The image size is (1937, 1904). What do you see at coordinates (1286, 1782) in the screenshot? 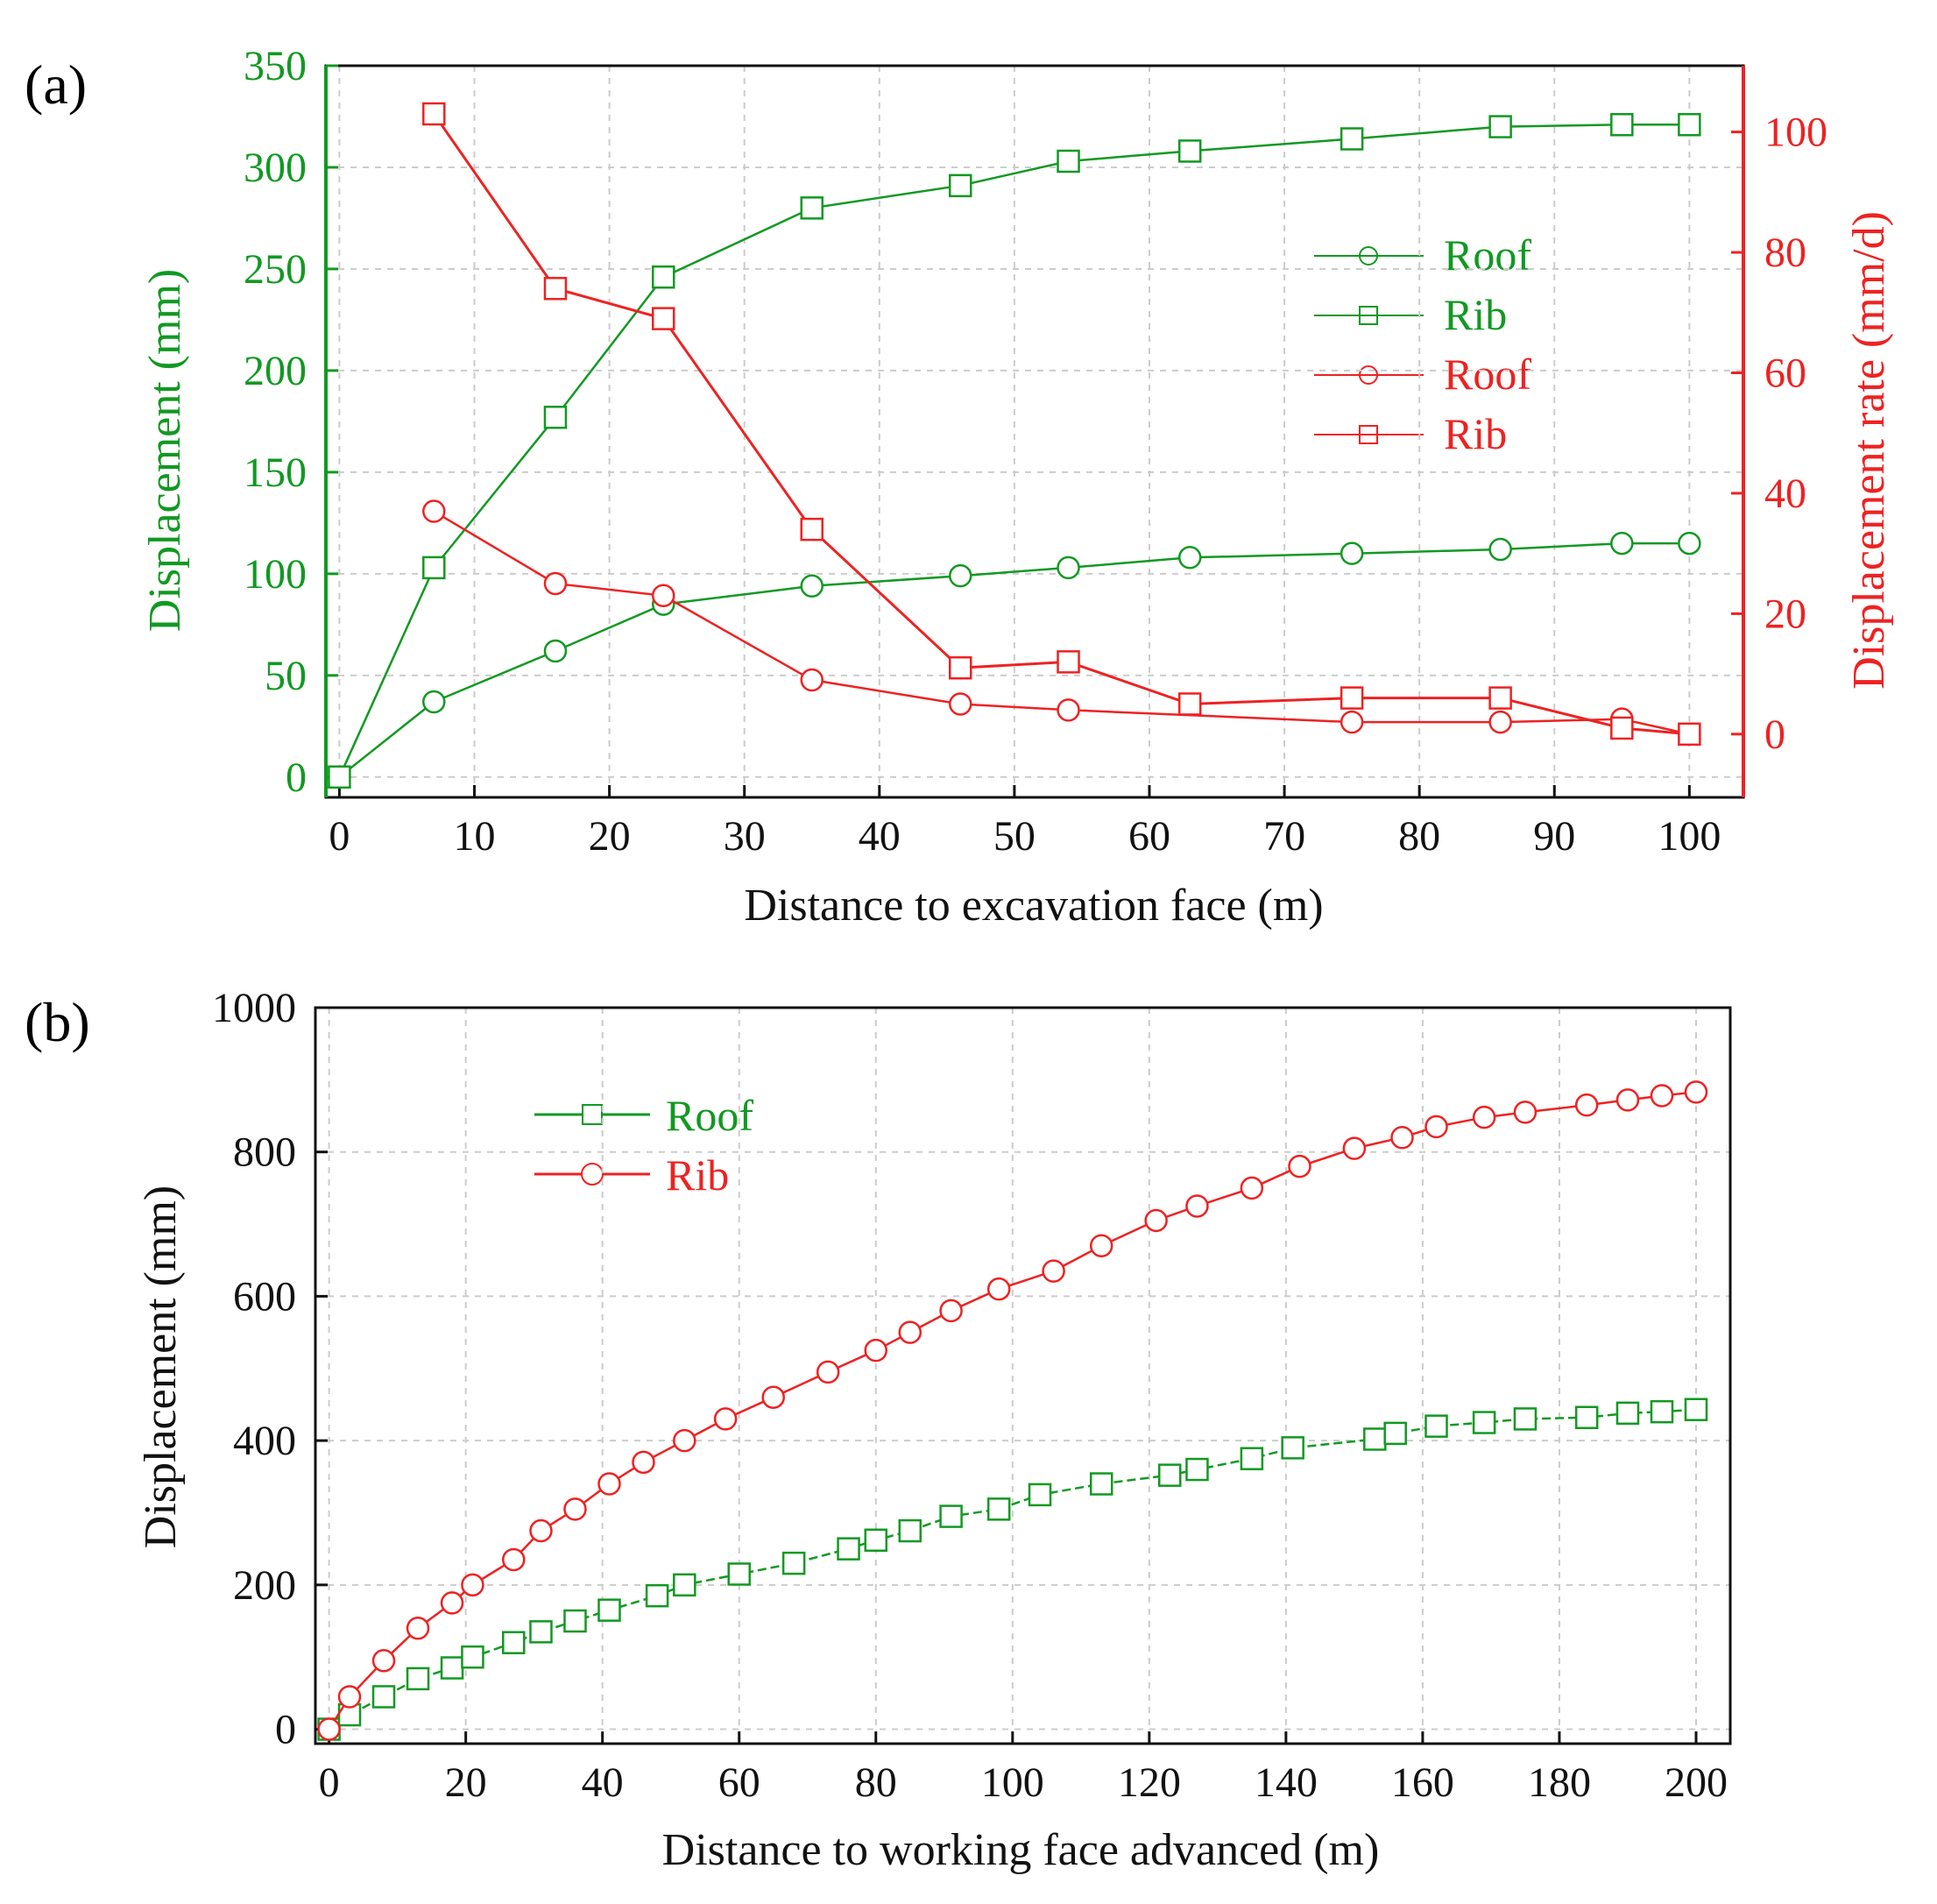
I see `panel-b-x-tick-label: 140` at bounding box center [1286, 1782].